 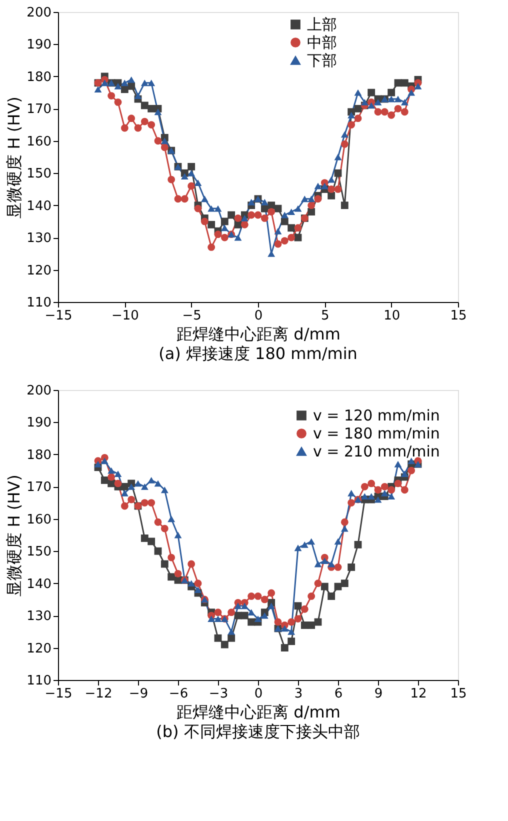 What do you see at coordinates (338, 694) in the screenshot?
I see `x-tick-label: 6` at bounding box center [338, 694].